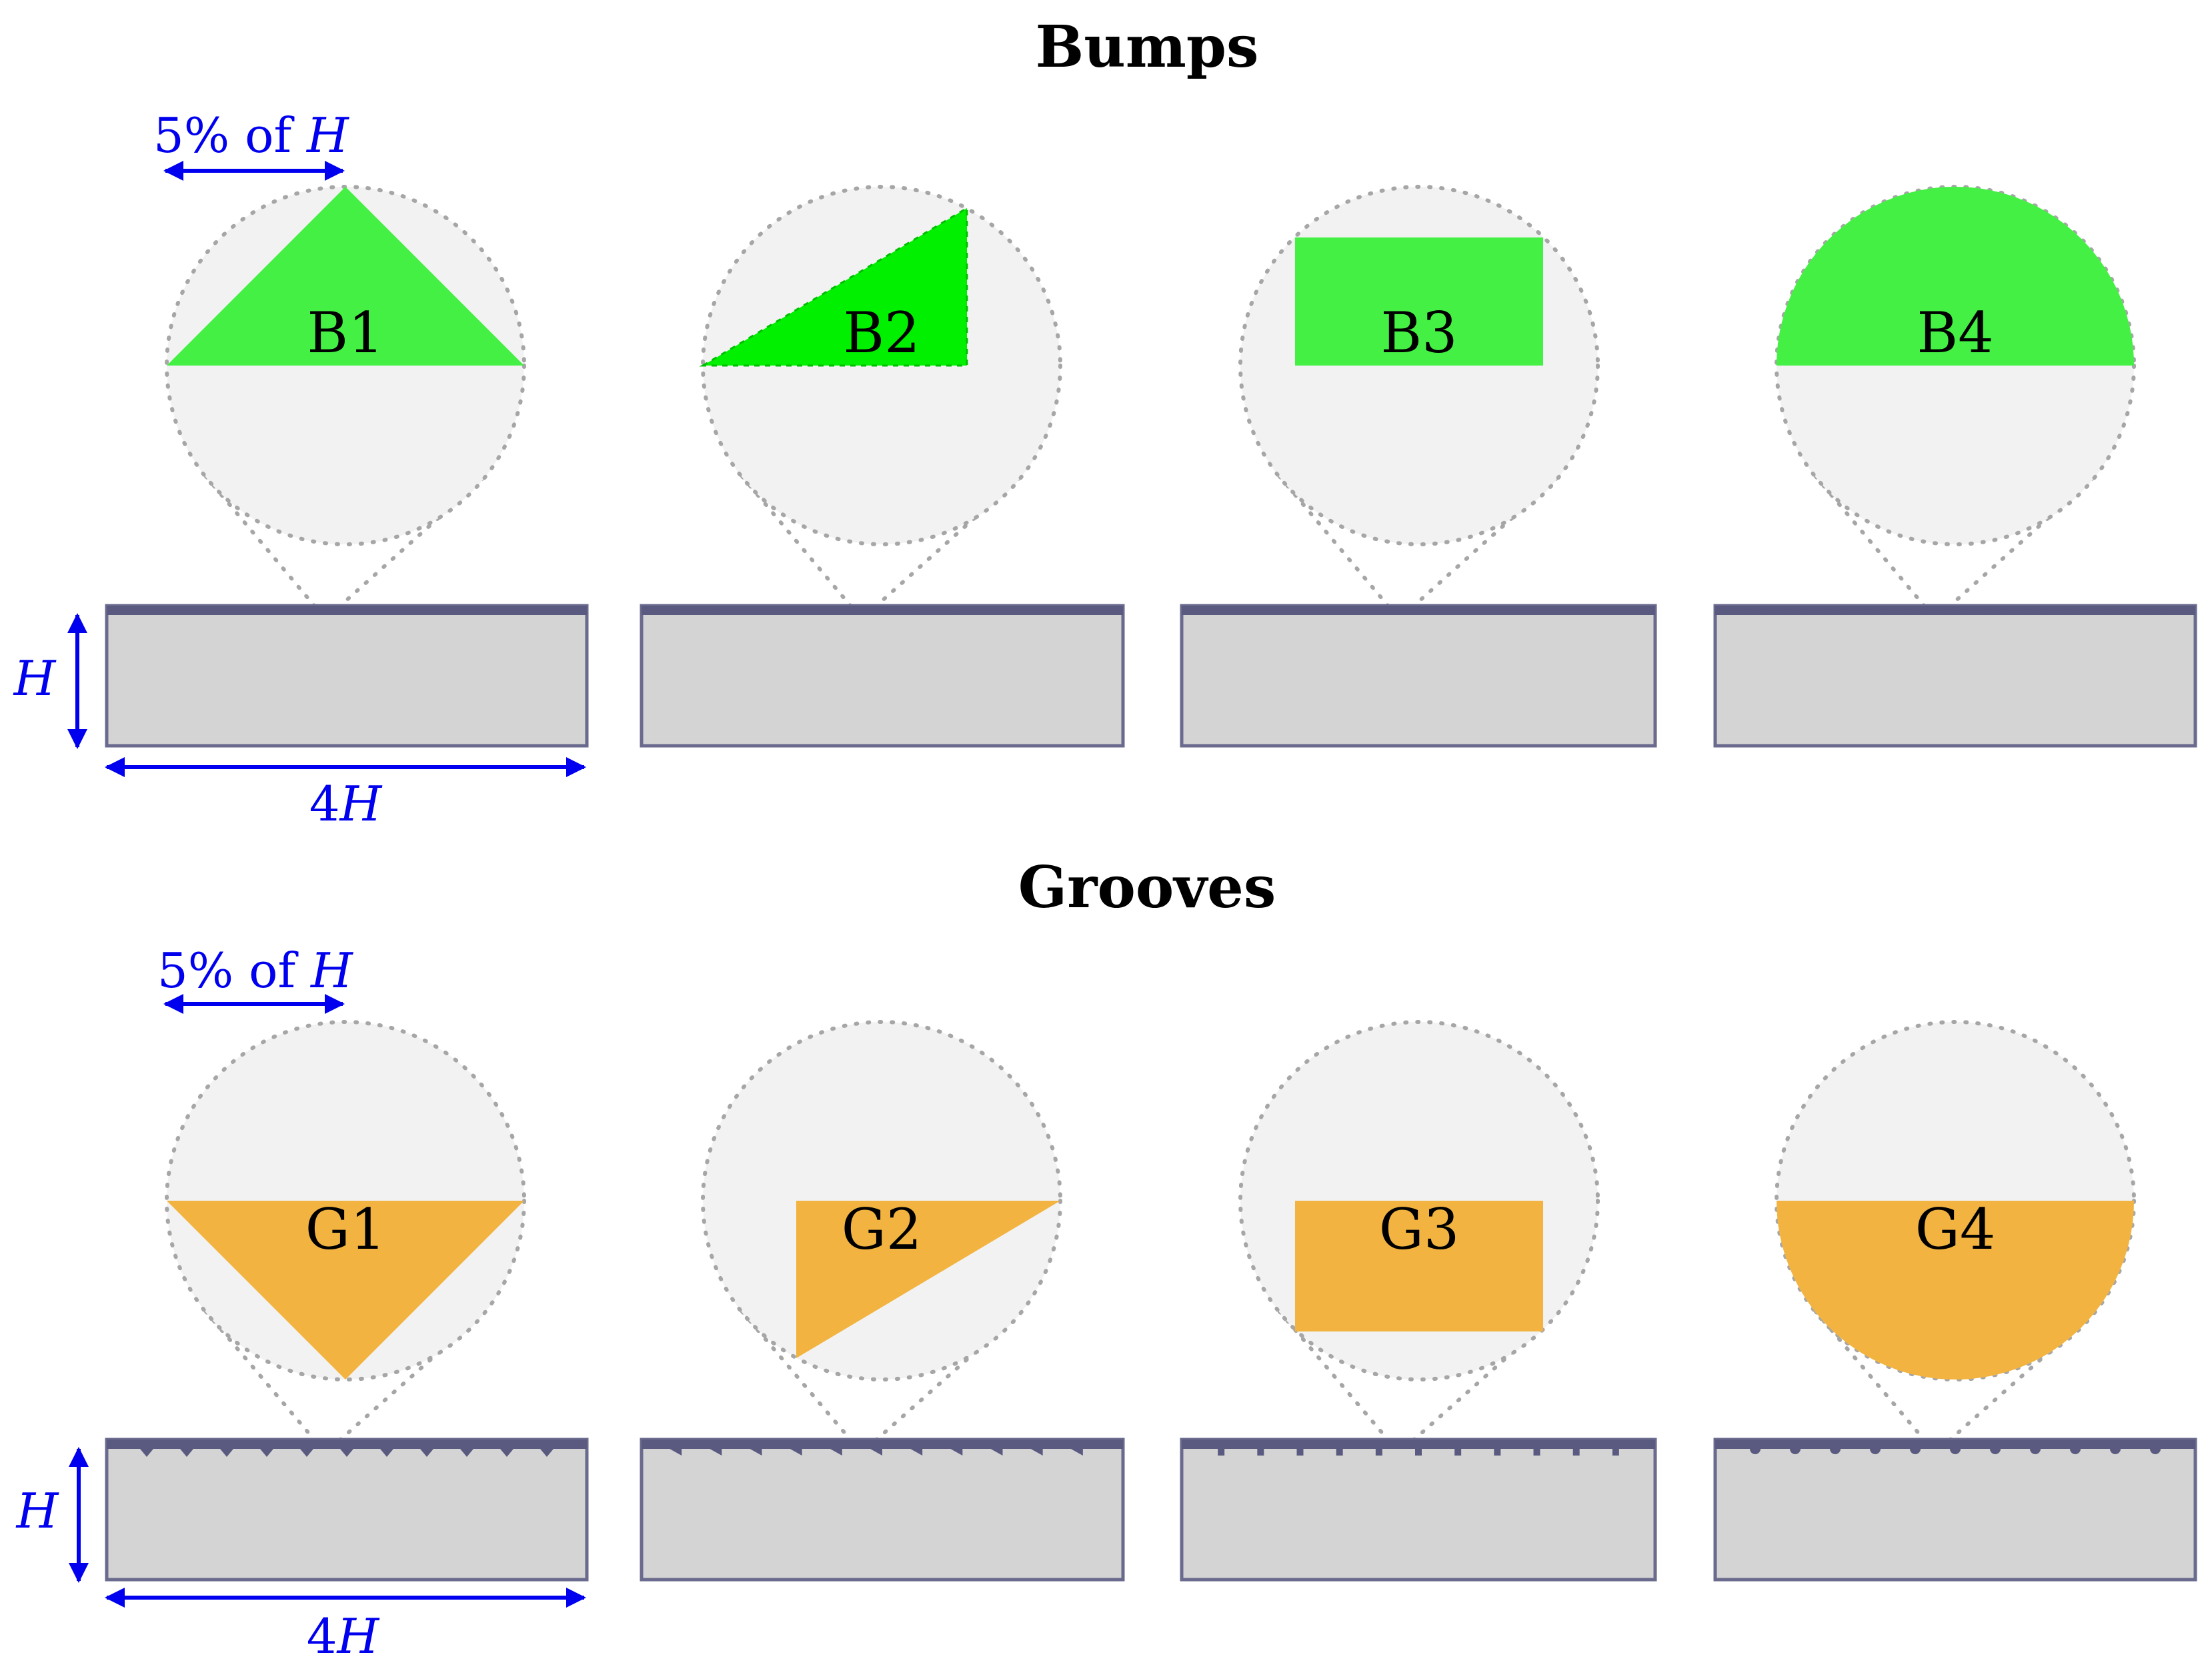 This screenshot has height=1665, width=2212. Describe the element at coordinates (881, 333) in the screenshot. I see `shape-tag: B2` at that location.